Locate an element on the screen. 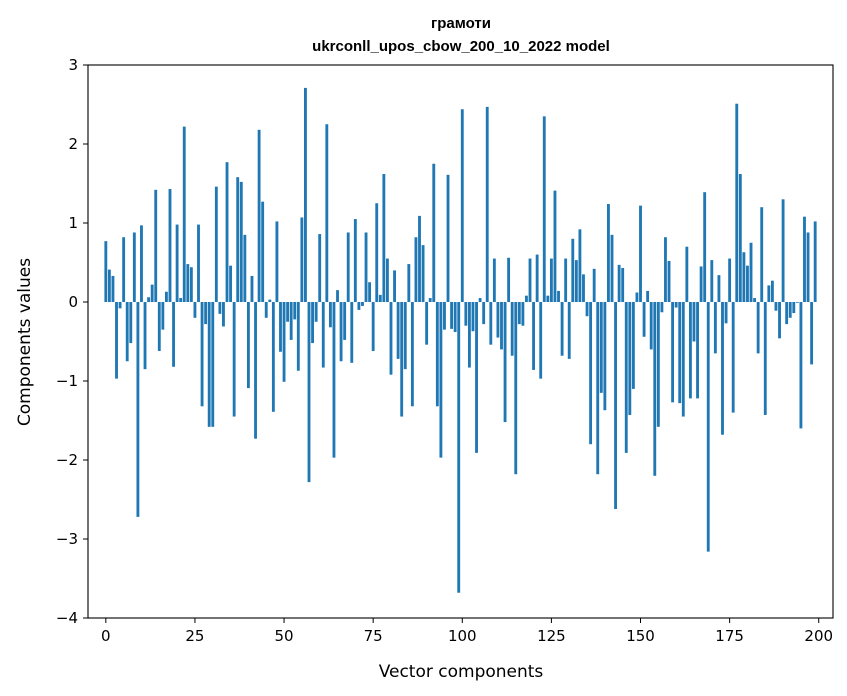  y-tick-label: −4 is located at coordinates (67, 618).